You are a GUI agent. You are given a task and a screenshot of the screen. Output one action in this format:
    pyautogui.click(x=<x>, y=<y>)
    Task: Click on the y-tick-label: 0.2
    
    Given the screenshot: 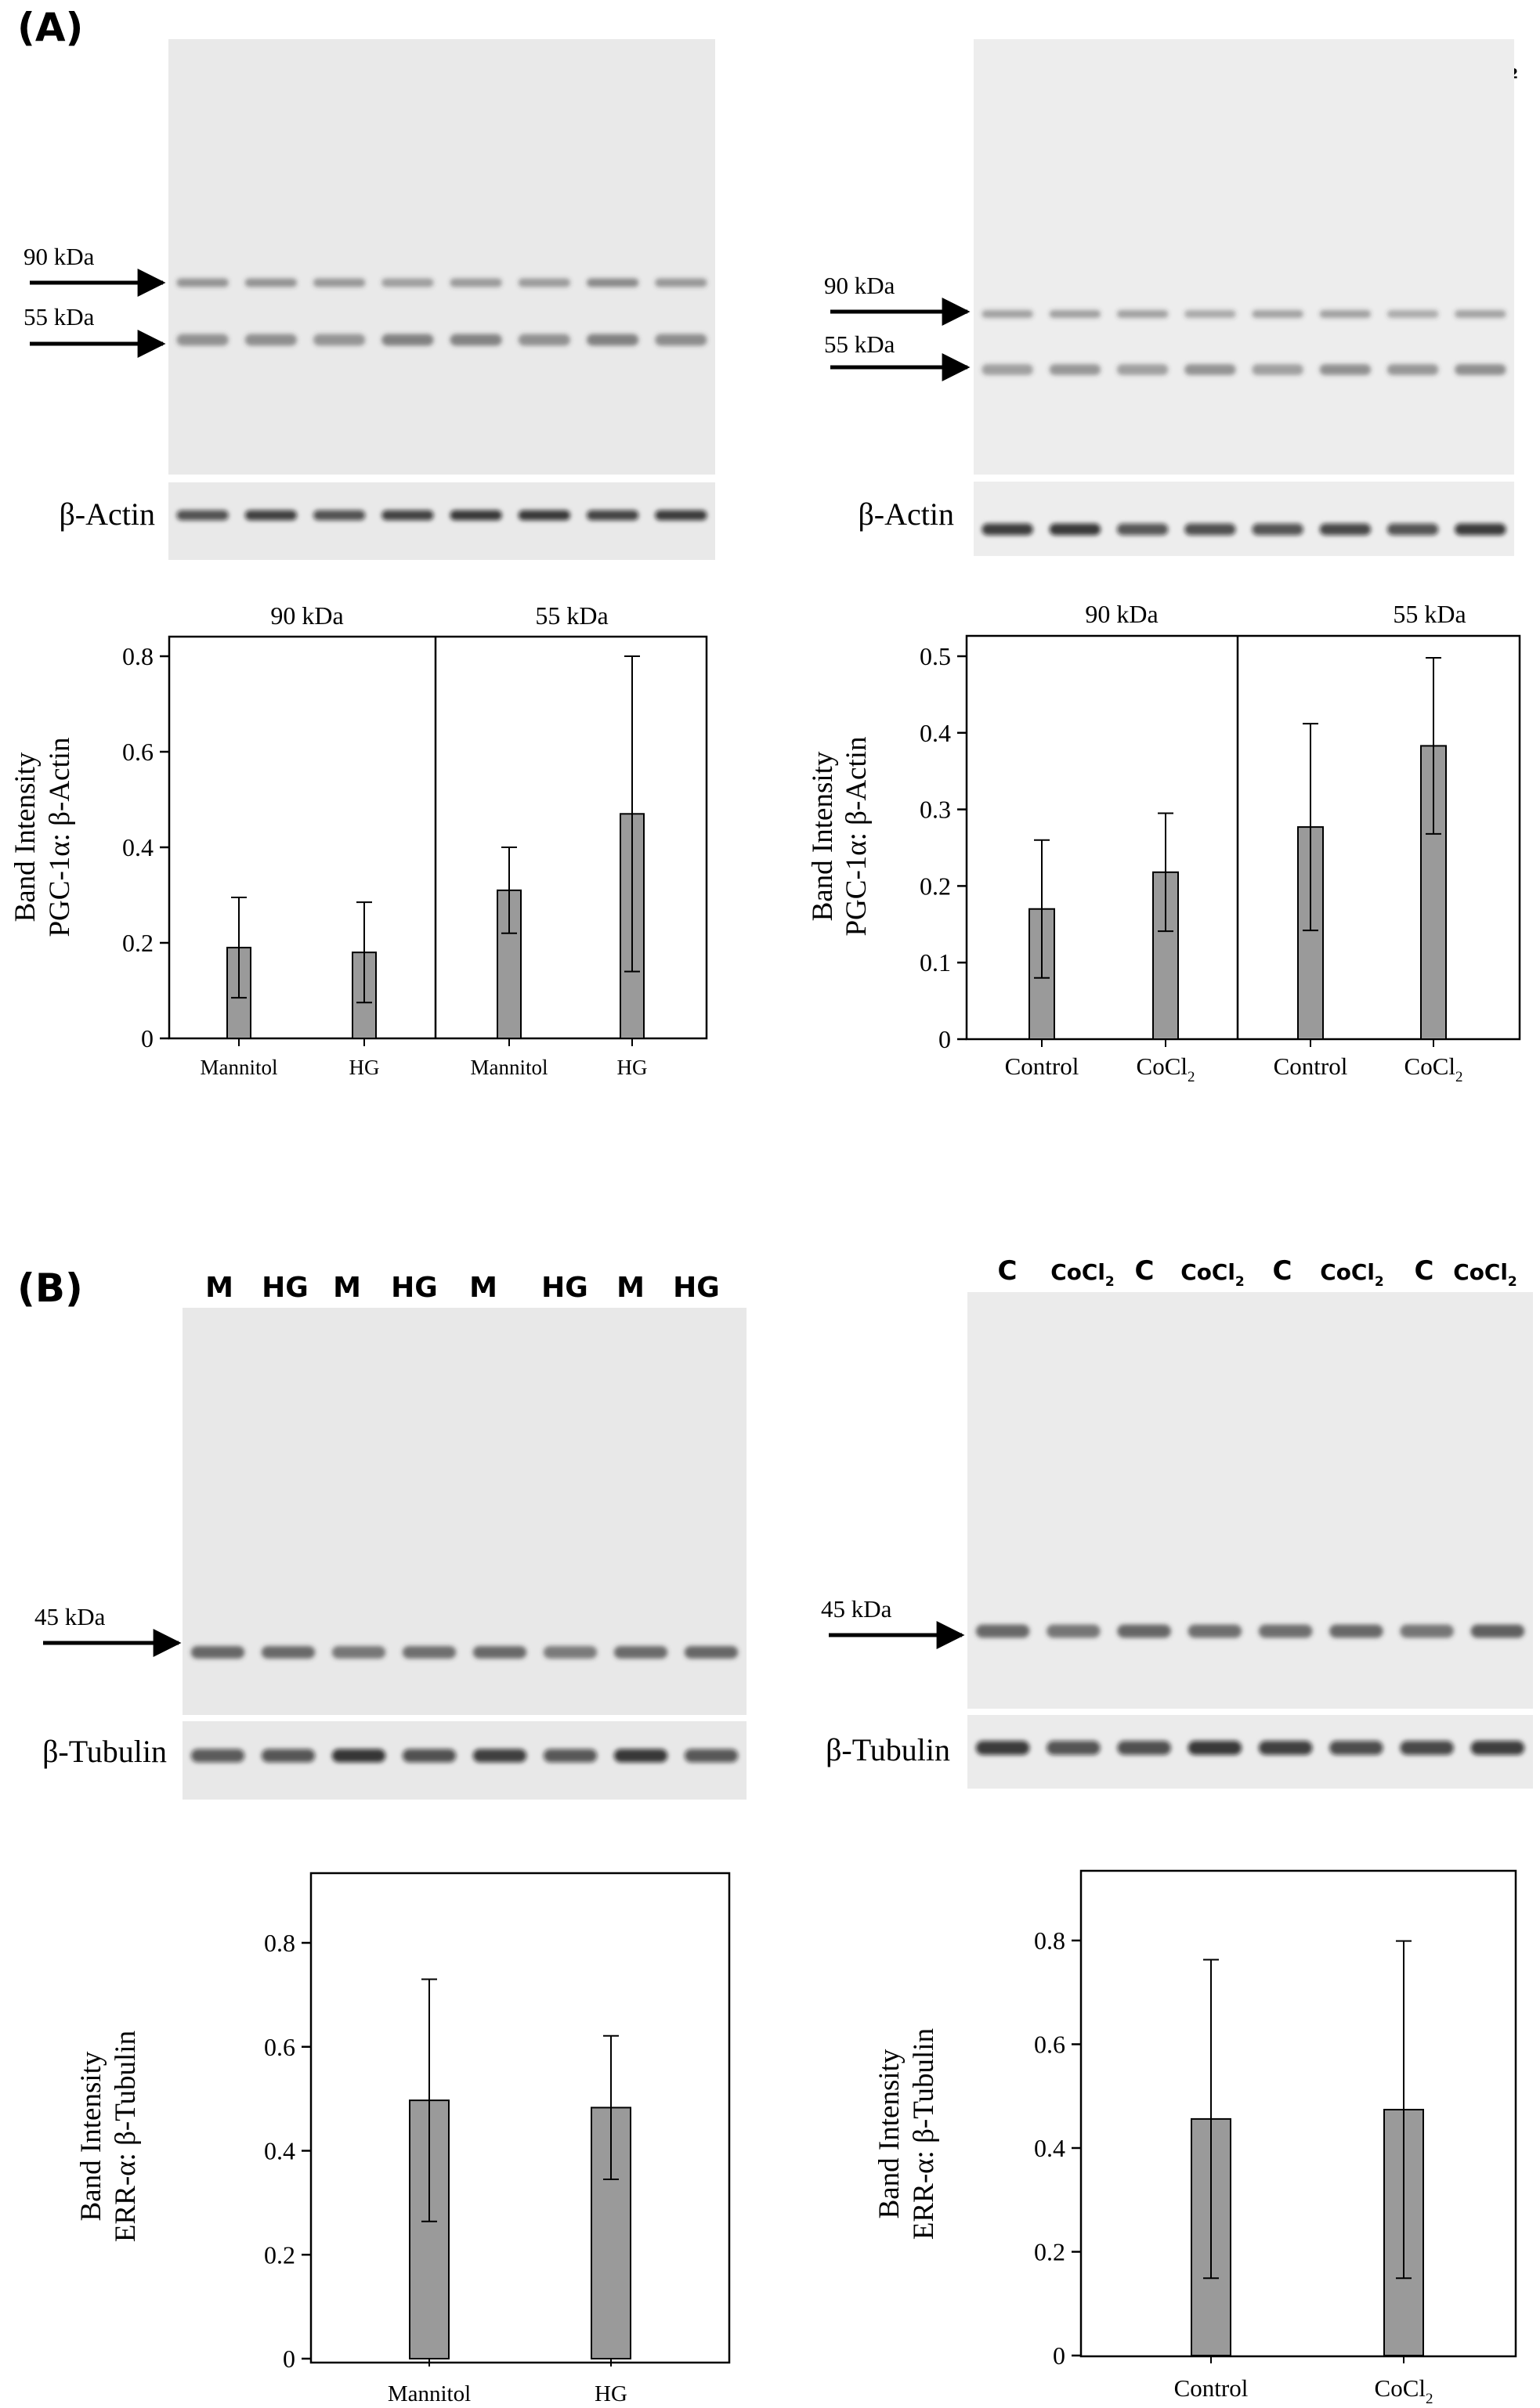 What is the action you would take?
    pyautogui.click(x=935, y=886)
    